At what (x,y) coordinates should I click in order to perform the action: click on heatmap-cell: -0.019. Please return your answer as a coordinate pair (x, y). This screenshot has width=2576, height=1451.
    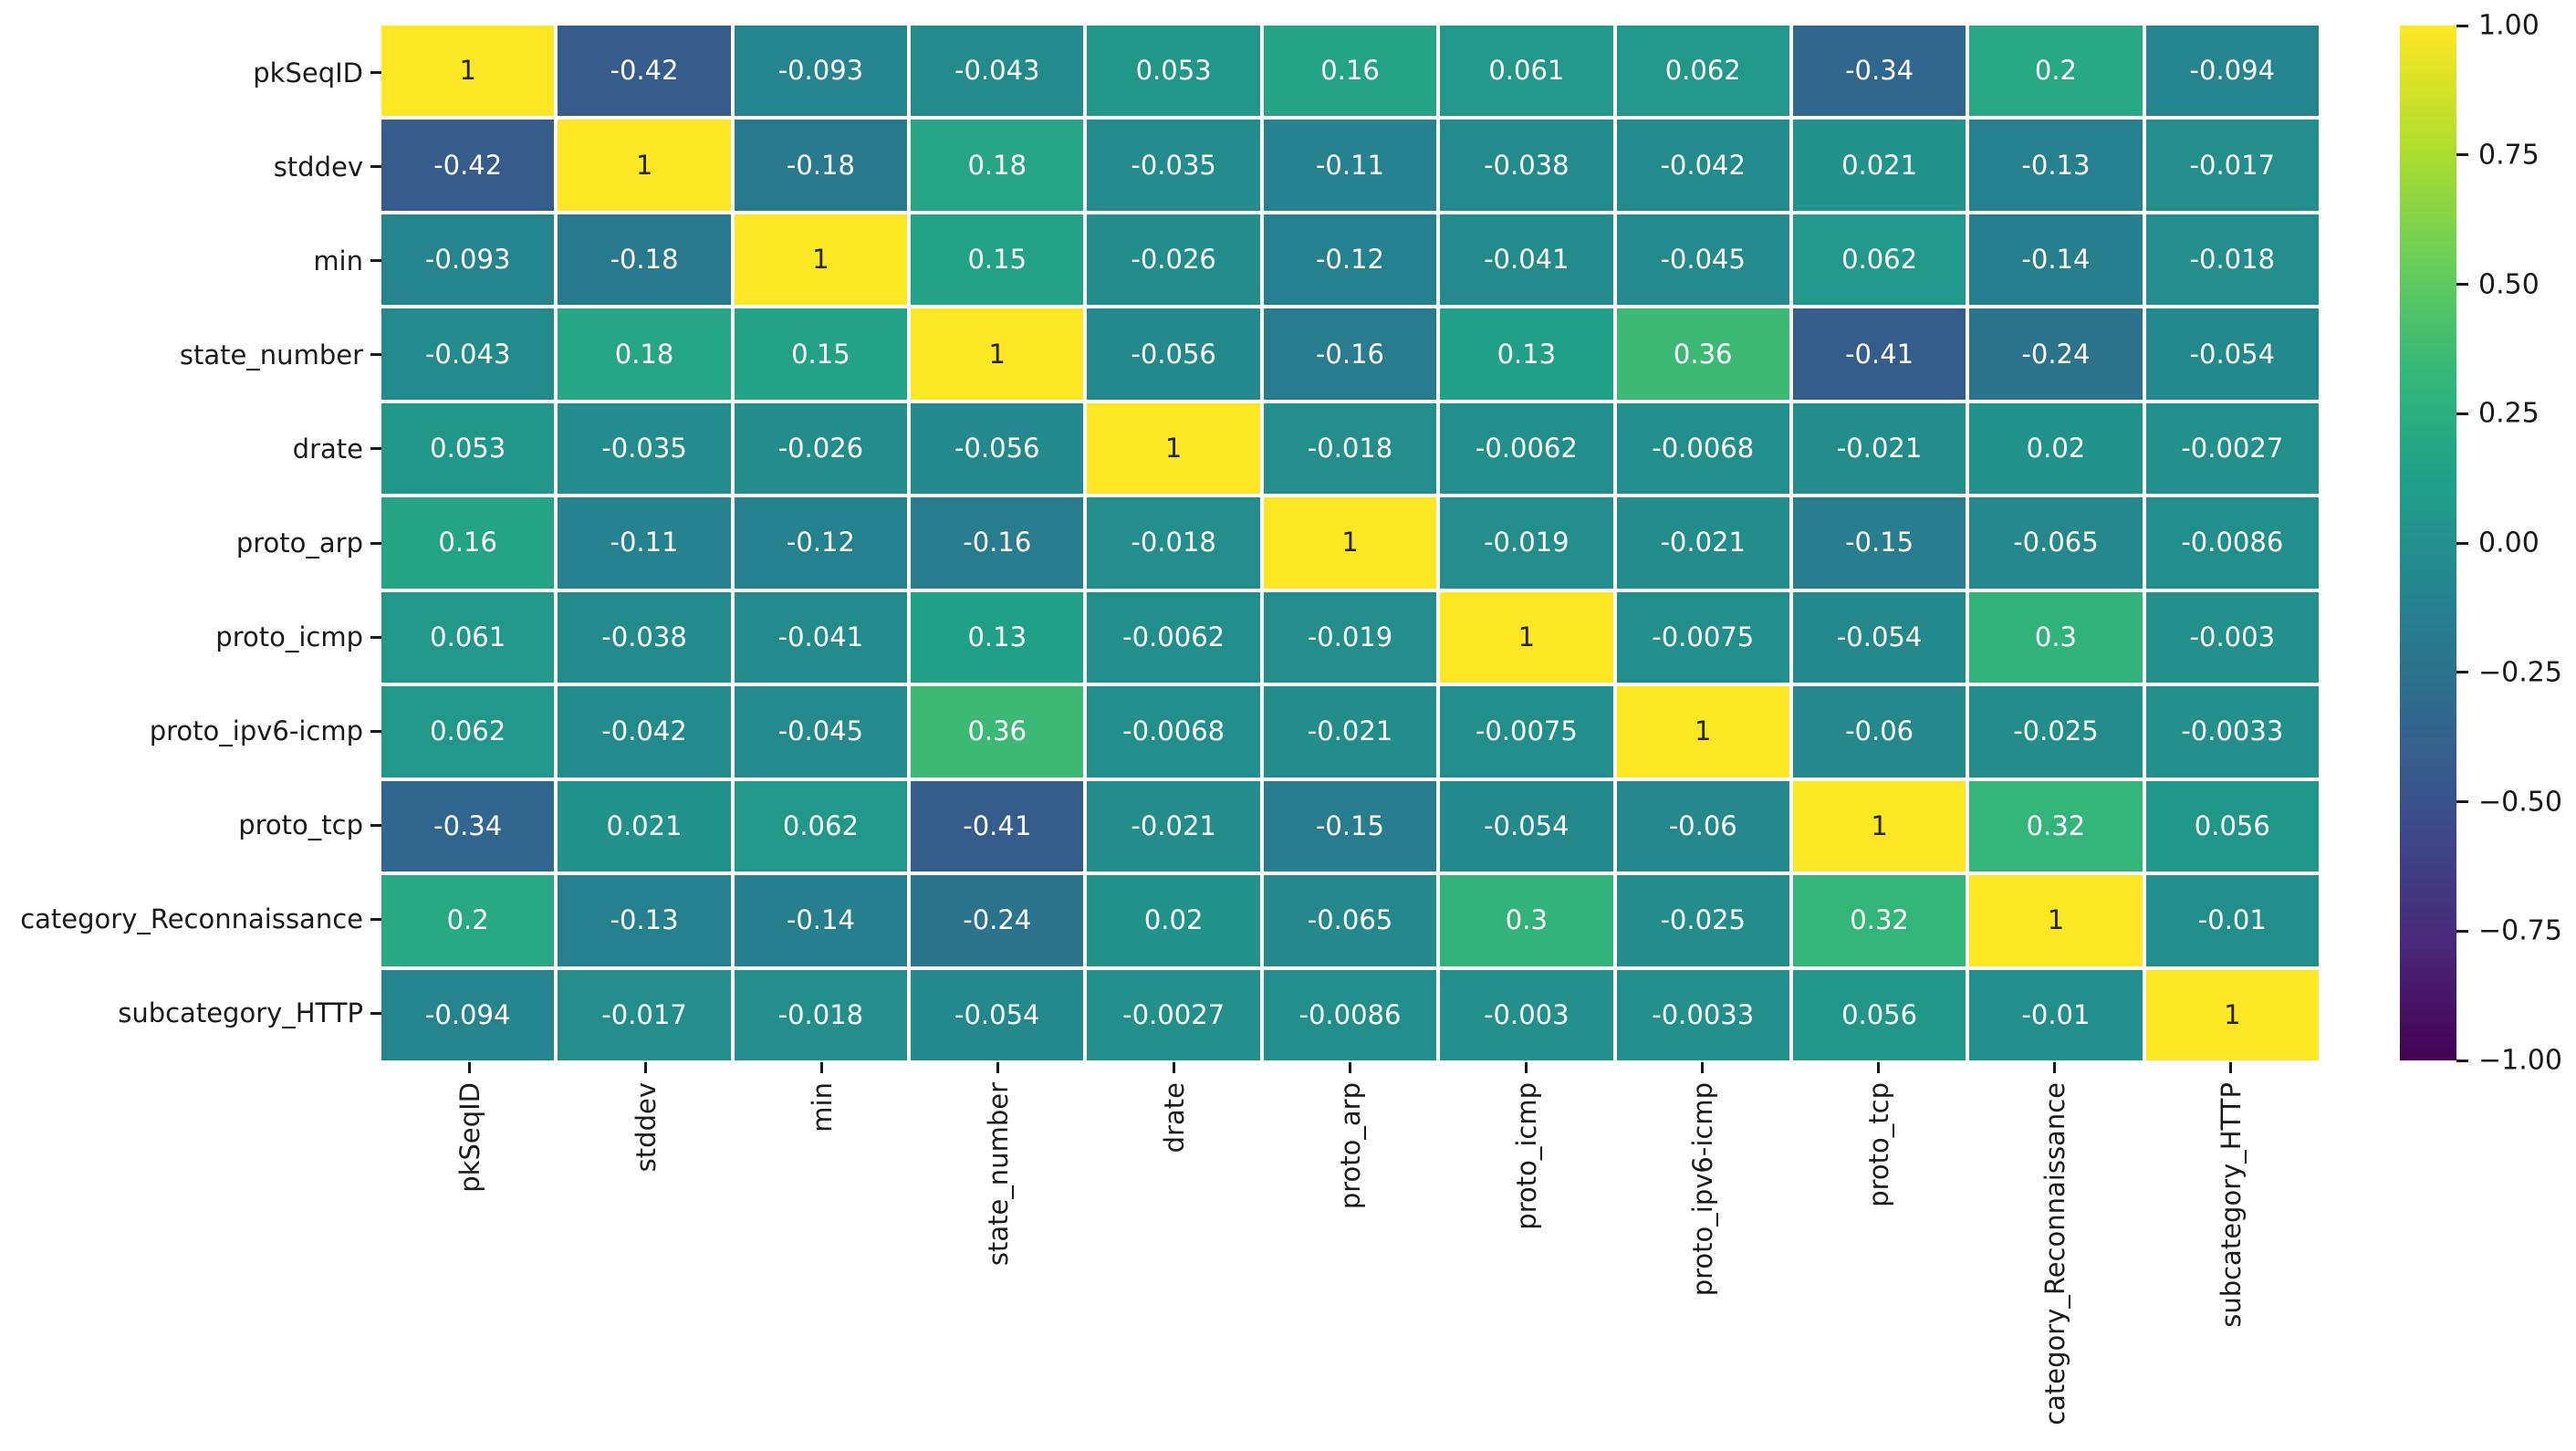
    Looking at the image, I should click on (1526, 543).